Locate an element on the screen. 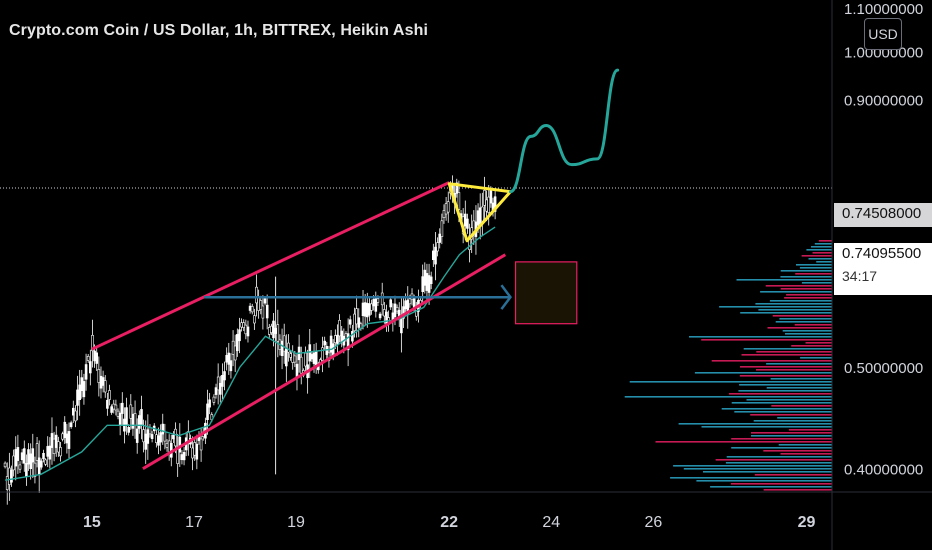  price-tick-label: 1.00000000 is located at coordinates (883, 53).